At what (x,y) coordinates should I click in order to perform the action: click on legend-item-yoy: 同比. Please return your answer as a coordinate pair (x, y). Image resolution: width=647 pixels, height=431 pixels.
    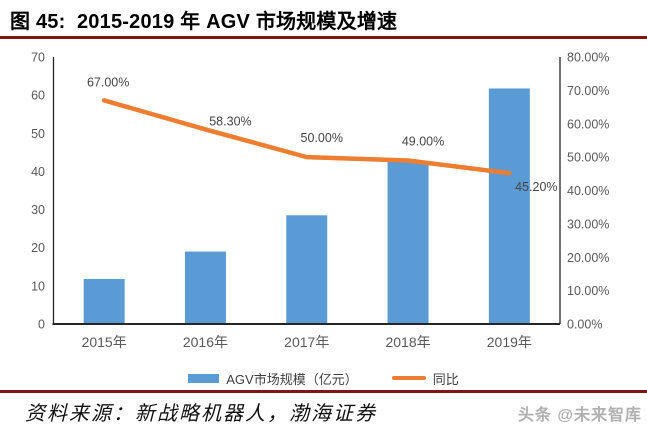
    Looking at the image, I should click on (425, 378).